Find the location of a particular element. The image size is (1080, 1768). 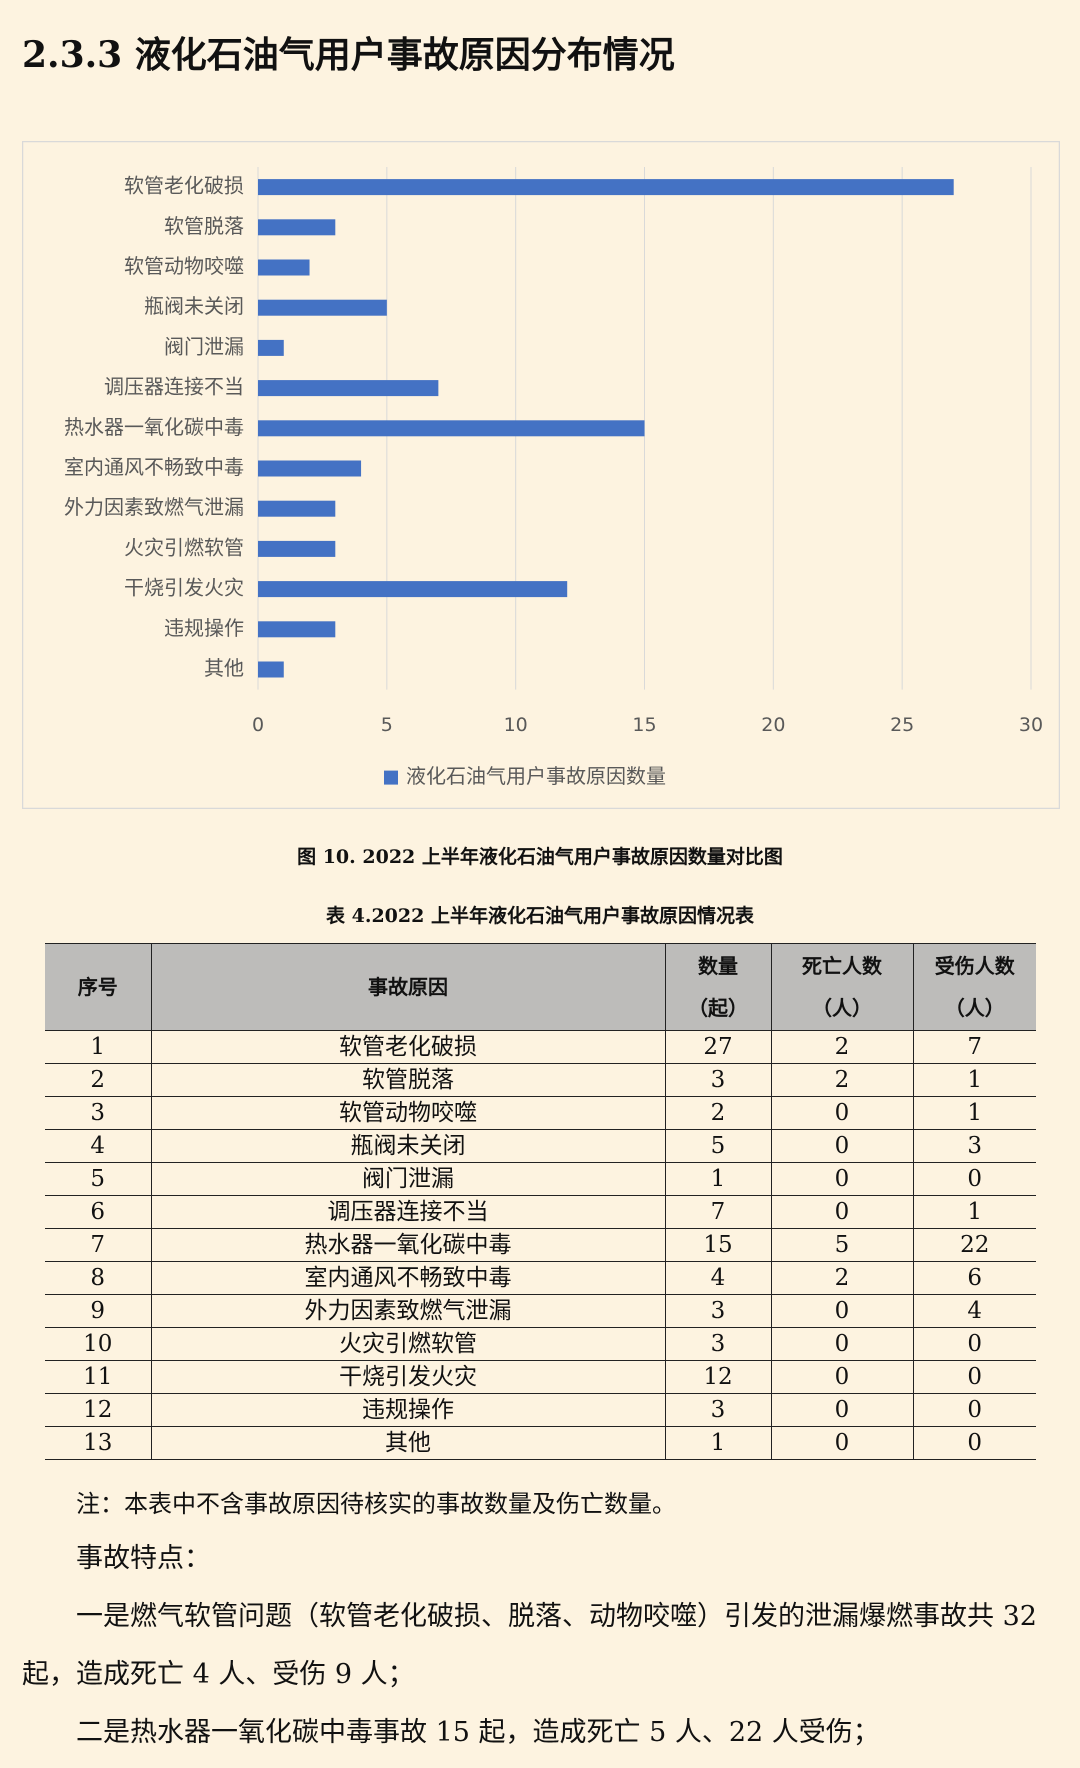

heading: 2.3.3 液化石油气用户事故原因分布情况 is located at coordinates (348, 55).